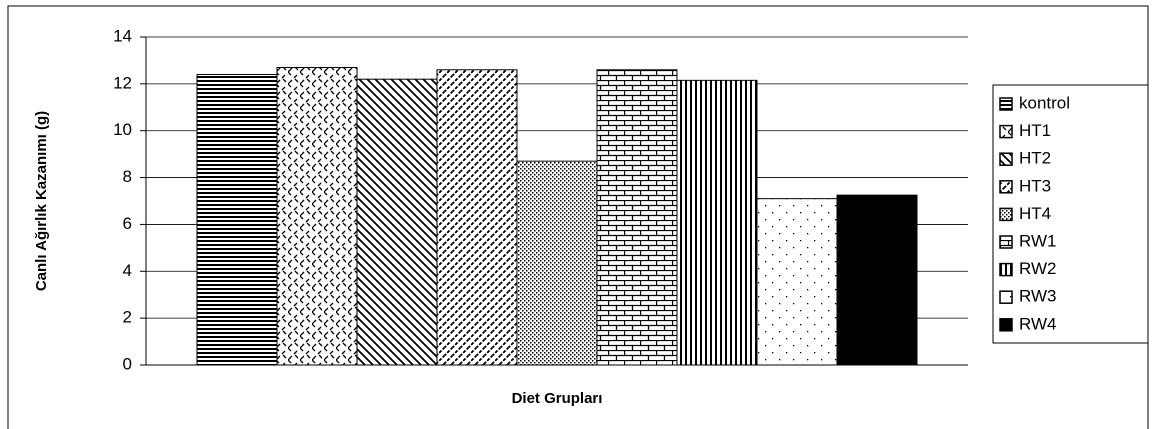 This screenshot has width=1153, height=429. What do you see at coordinates (127, 176) in the screenshot?
I see `y-tick-label: 8` at bounding box center [127, 176].